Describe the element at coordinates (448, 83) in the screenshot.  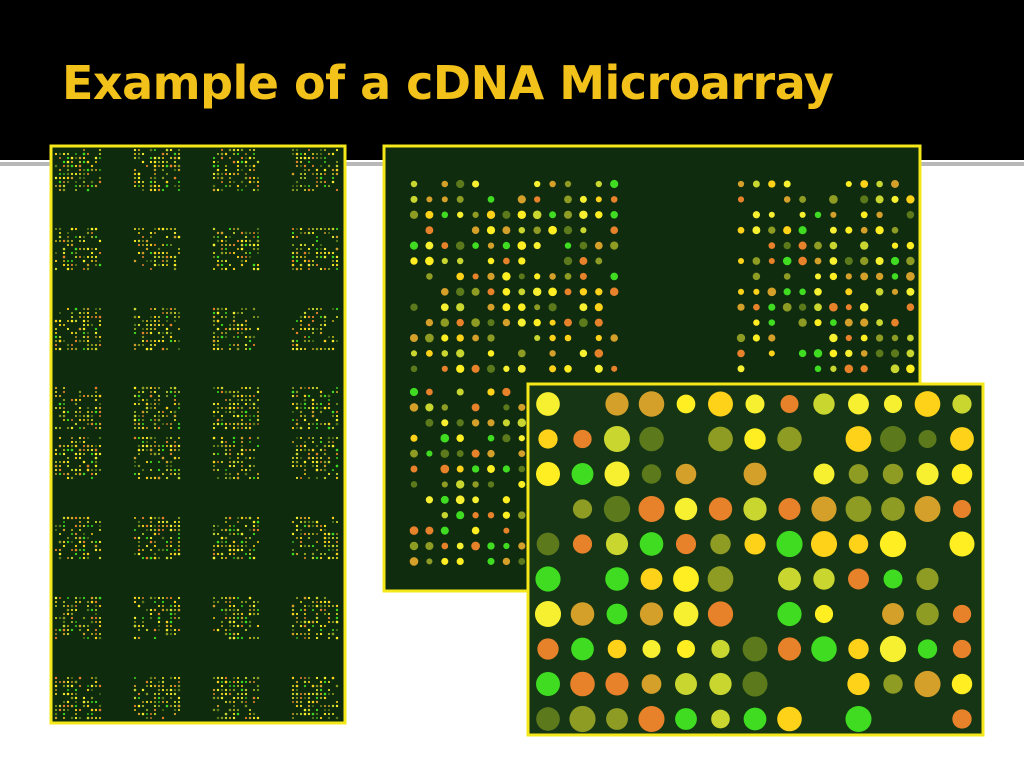
I see `slide-title: Example of a cDNA Microarray` at that location.